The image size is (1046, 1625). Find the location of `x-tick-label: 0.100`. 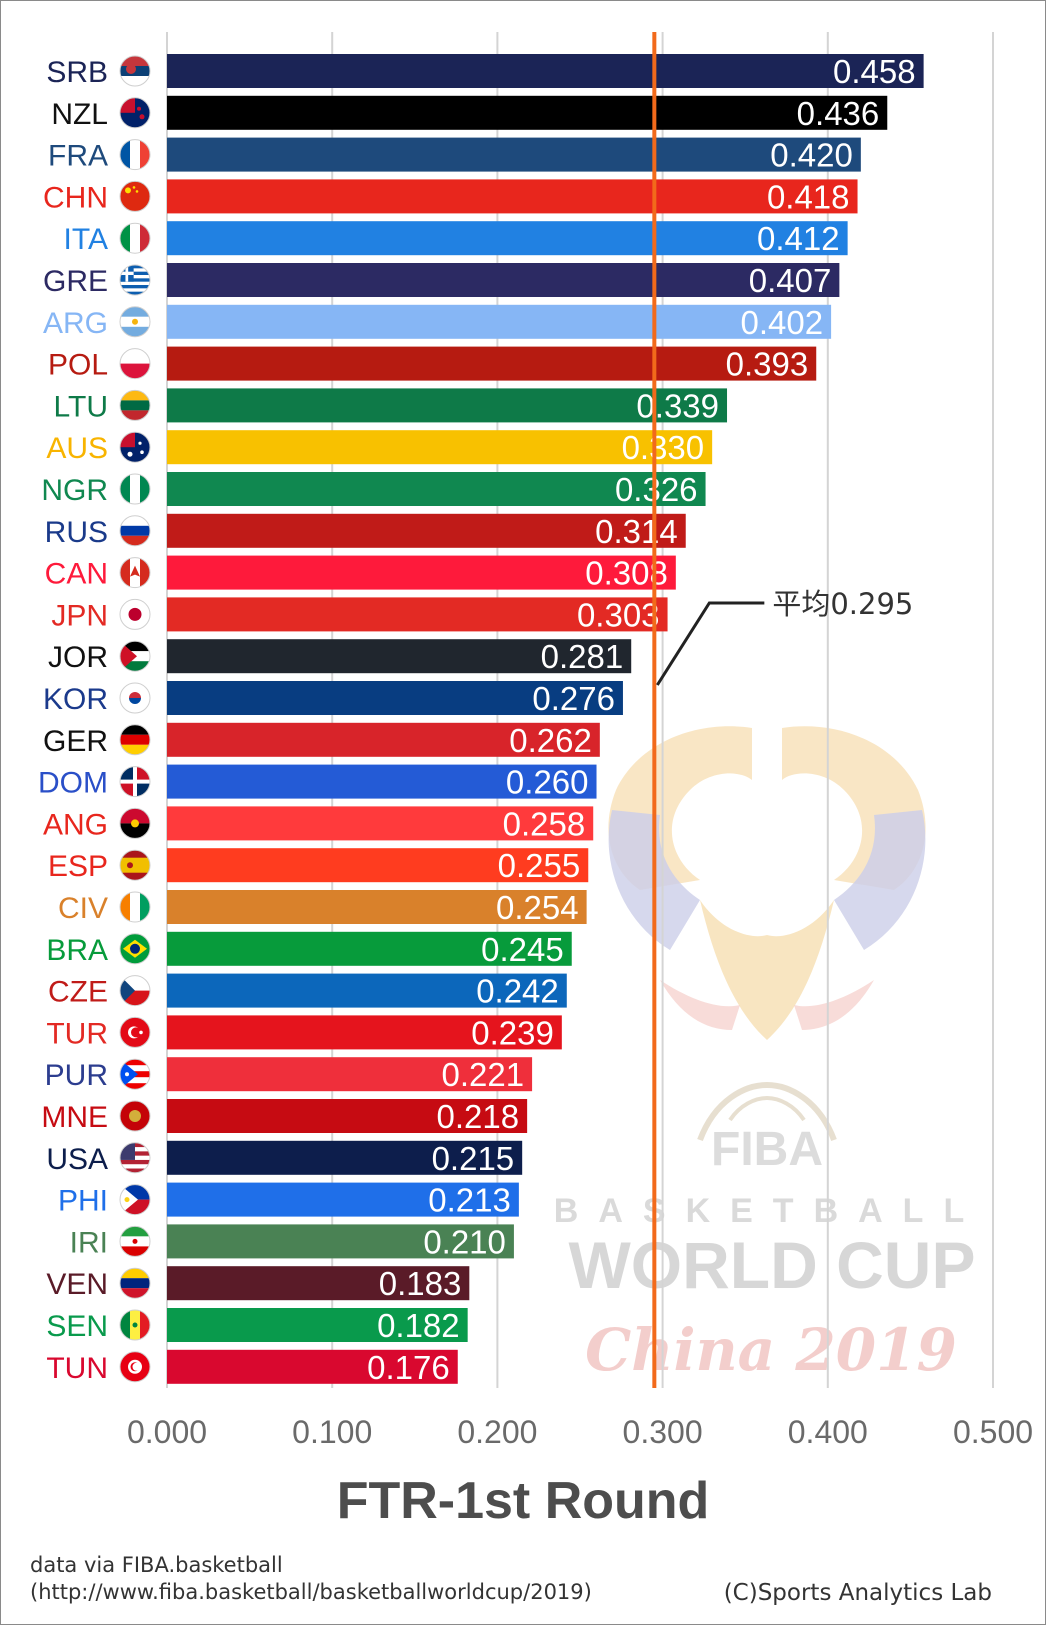

x-tick-label: 0.100 is located at coordinates (332, 1432).